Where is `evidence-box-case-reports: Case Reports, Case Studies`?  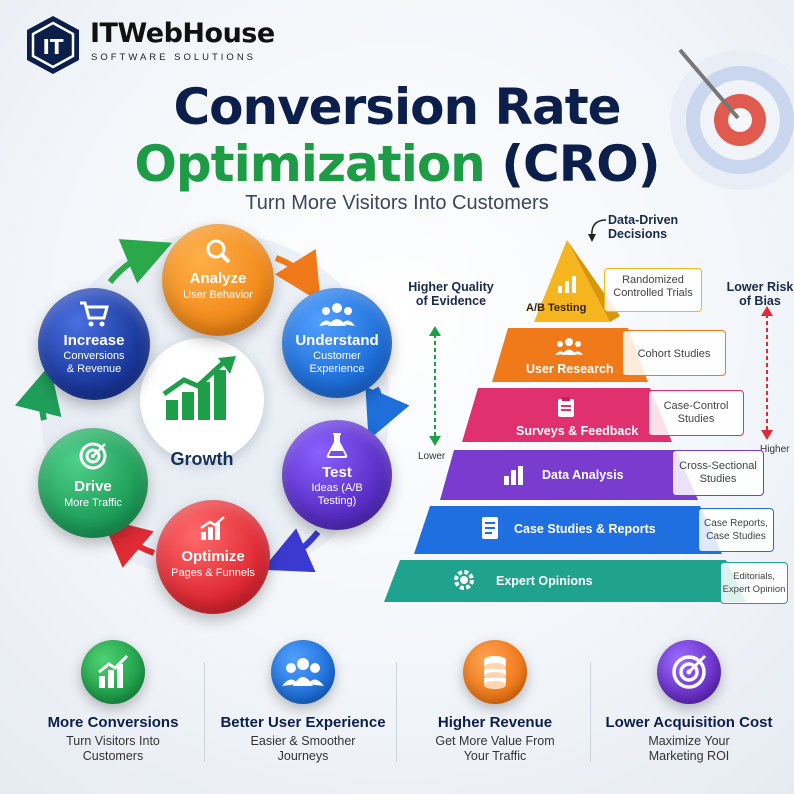
evidence-box-case-reports: Case Reports, Case Studies is located at coordinates (736, 530).